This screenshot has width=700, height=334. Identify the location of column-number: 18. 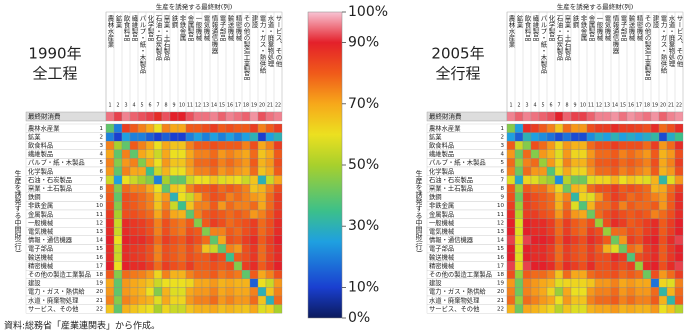
(647, 106).